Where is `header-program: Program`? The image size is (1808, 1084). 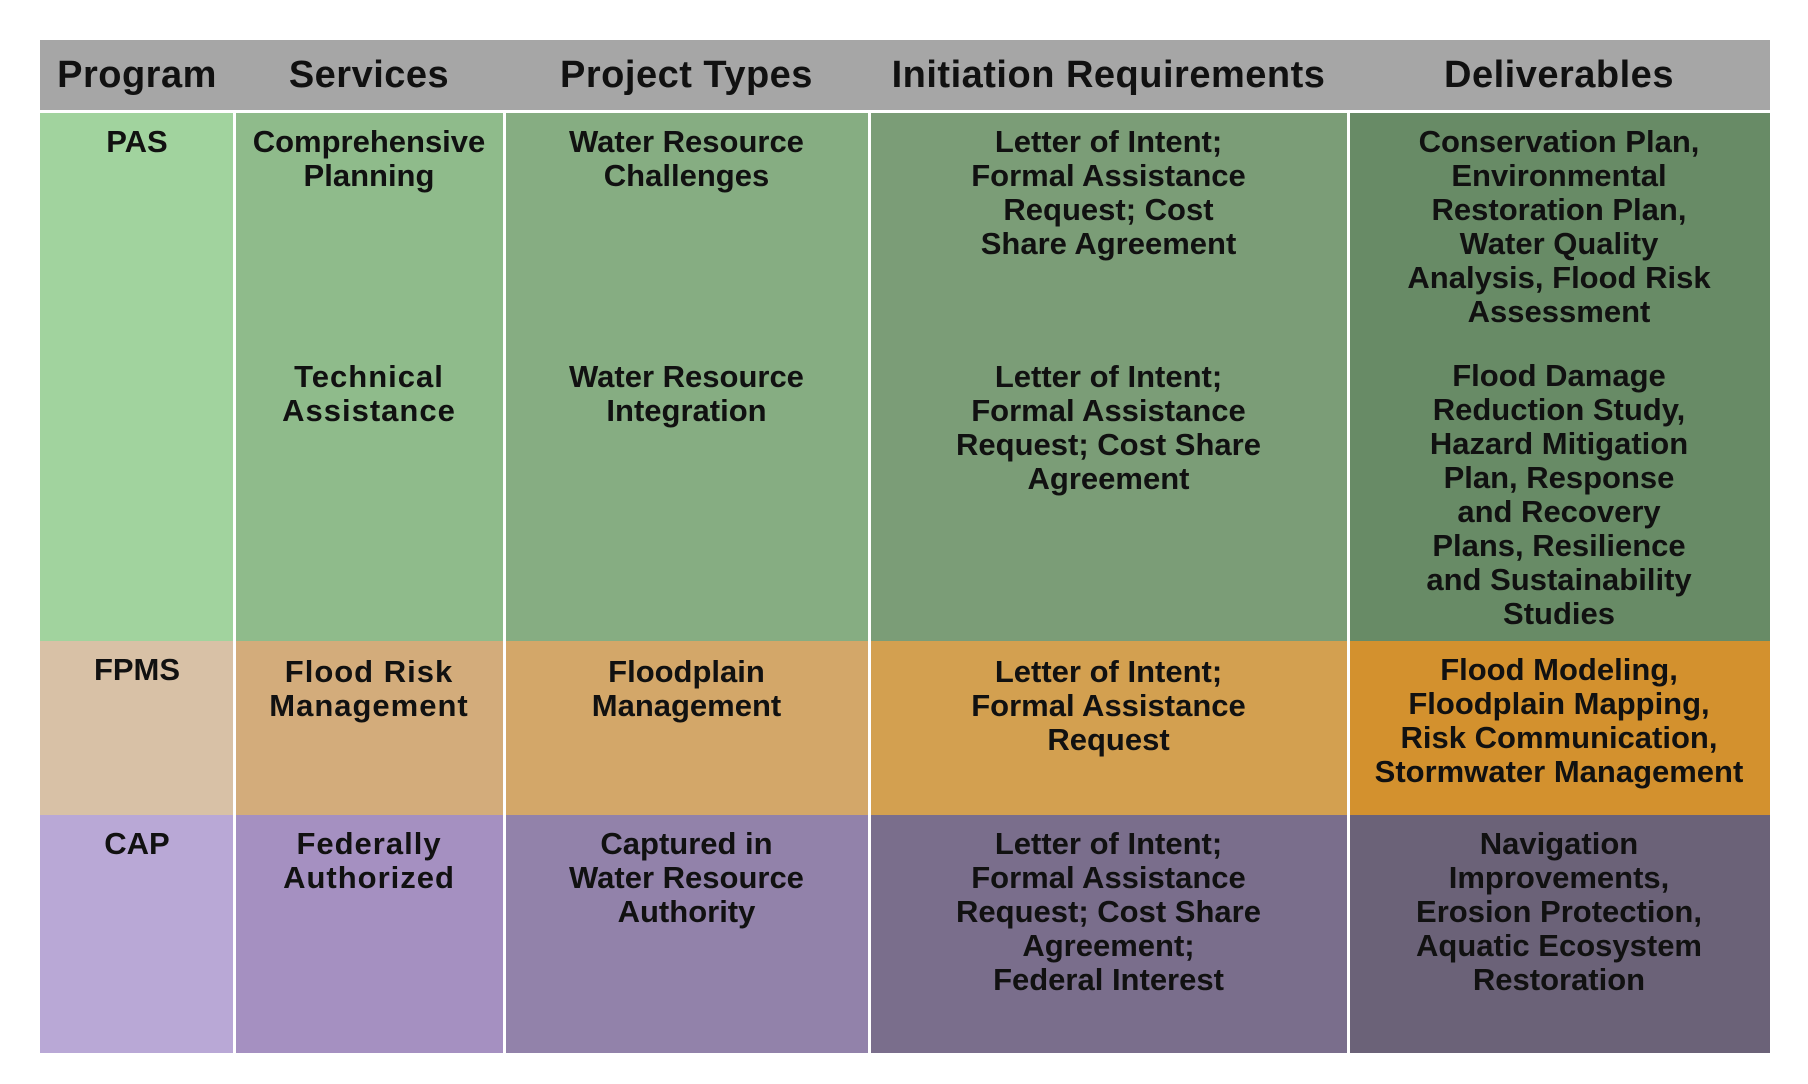 header-program: Program is located at coordinates (137, 74).